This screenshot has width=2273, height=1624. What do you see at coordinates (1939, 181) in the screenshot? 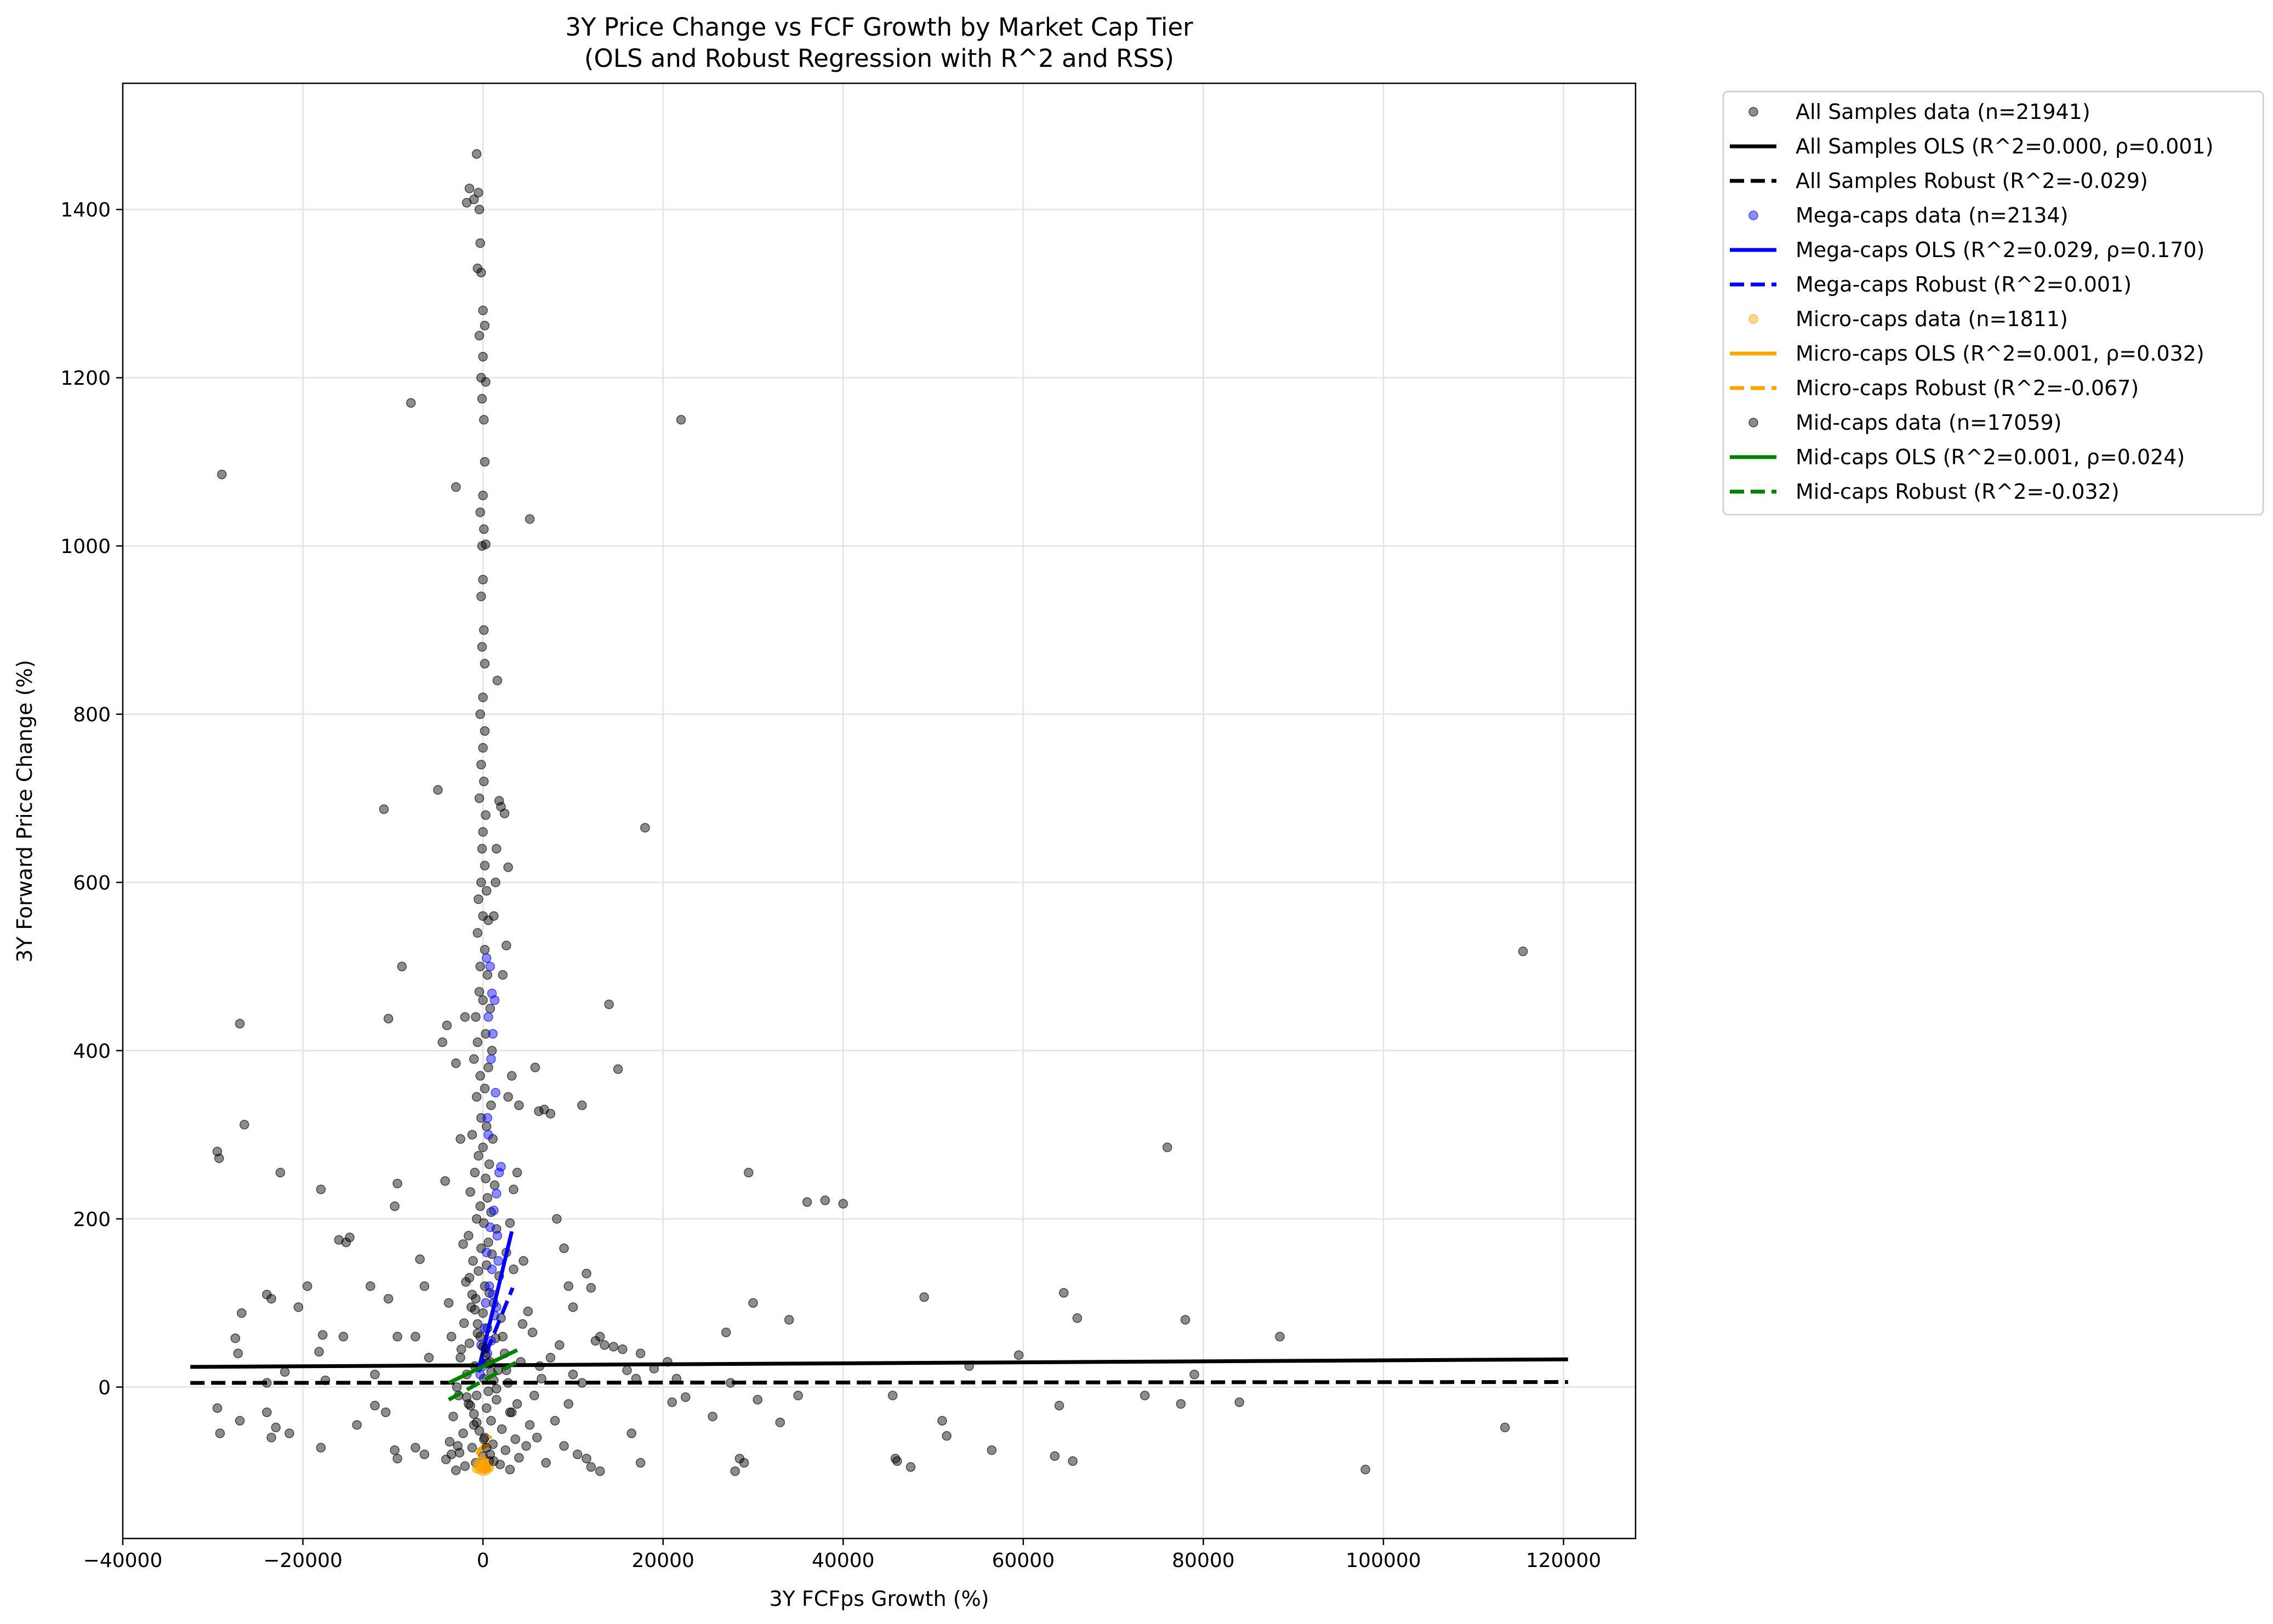
I see `legend-entry: All Samples Robust (R^2=-0.029)` at bounding box center [1939, 181].